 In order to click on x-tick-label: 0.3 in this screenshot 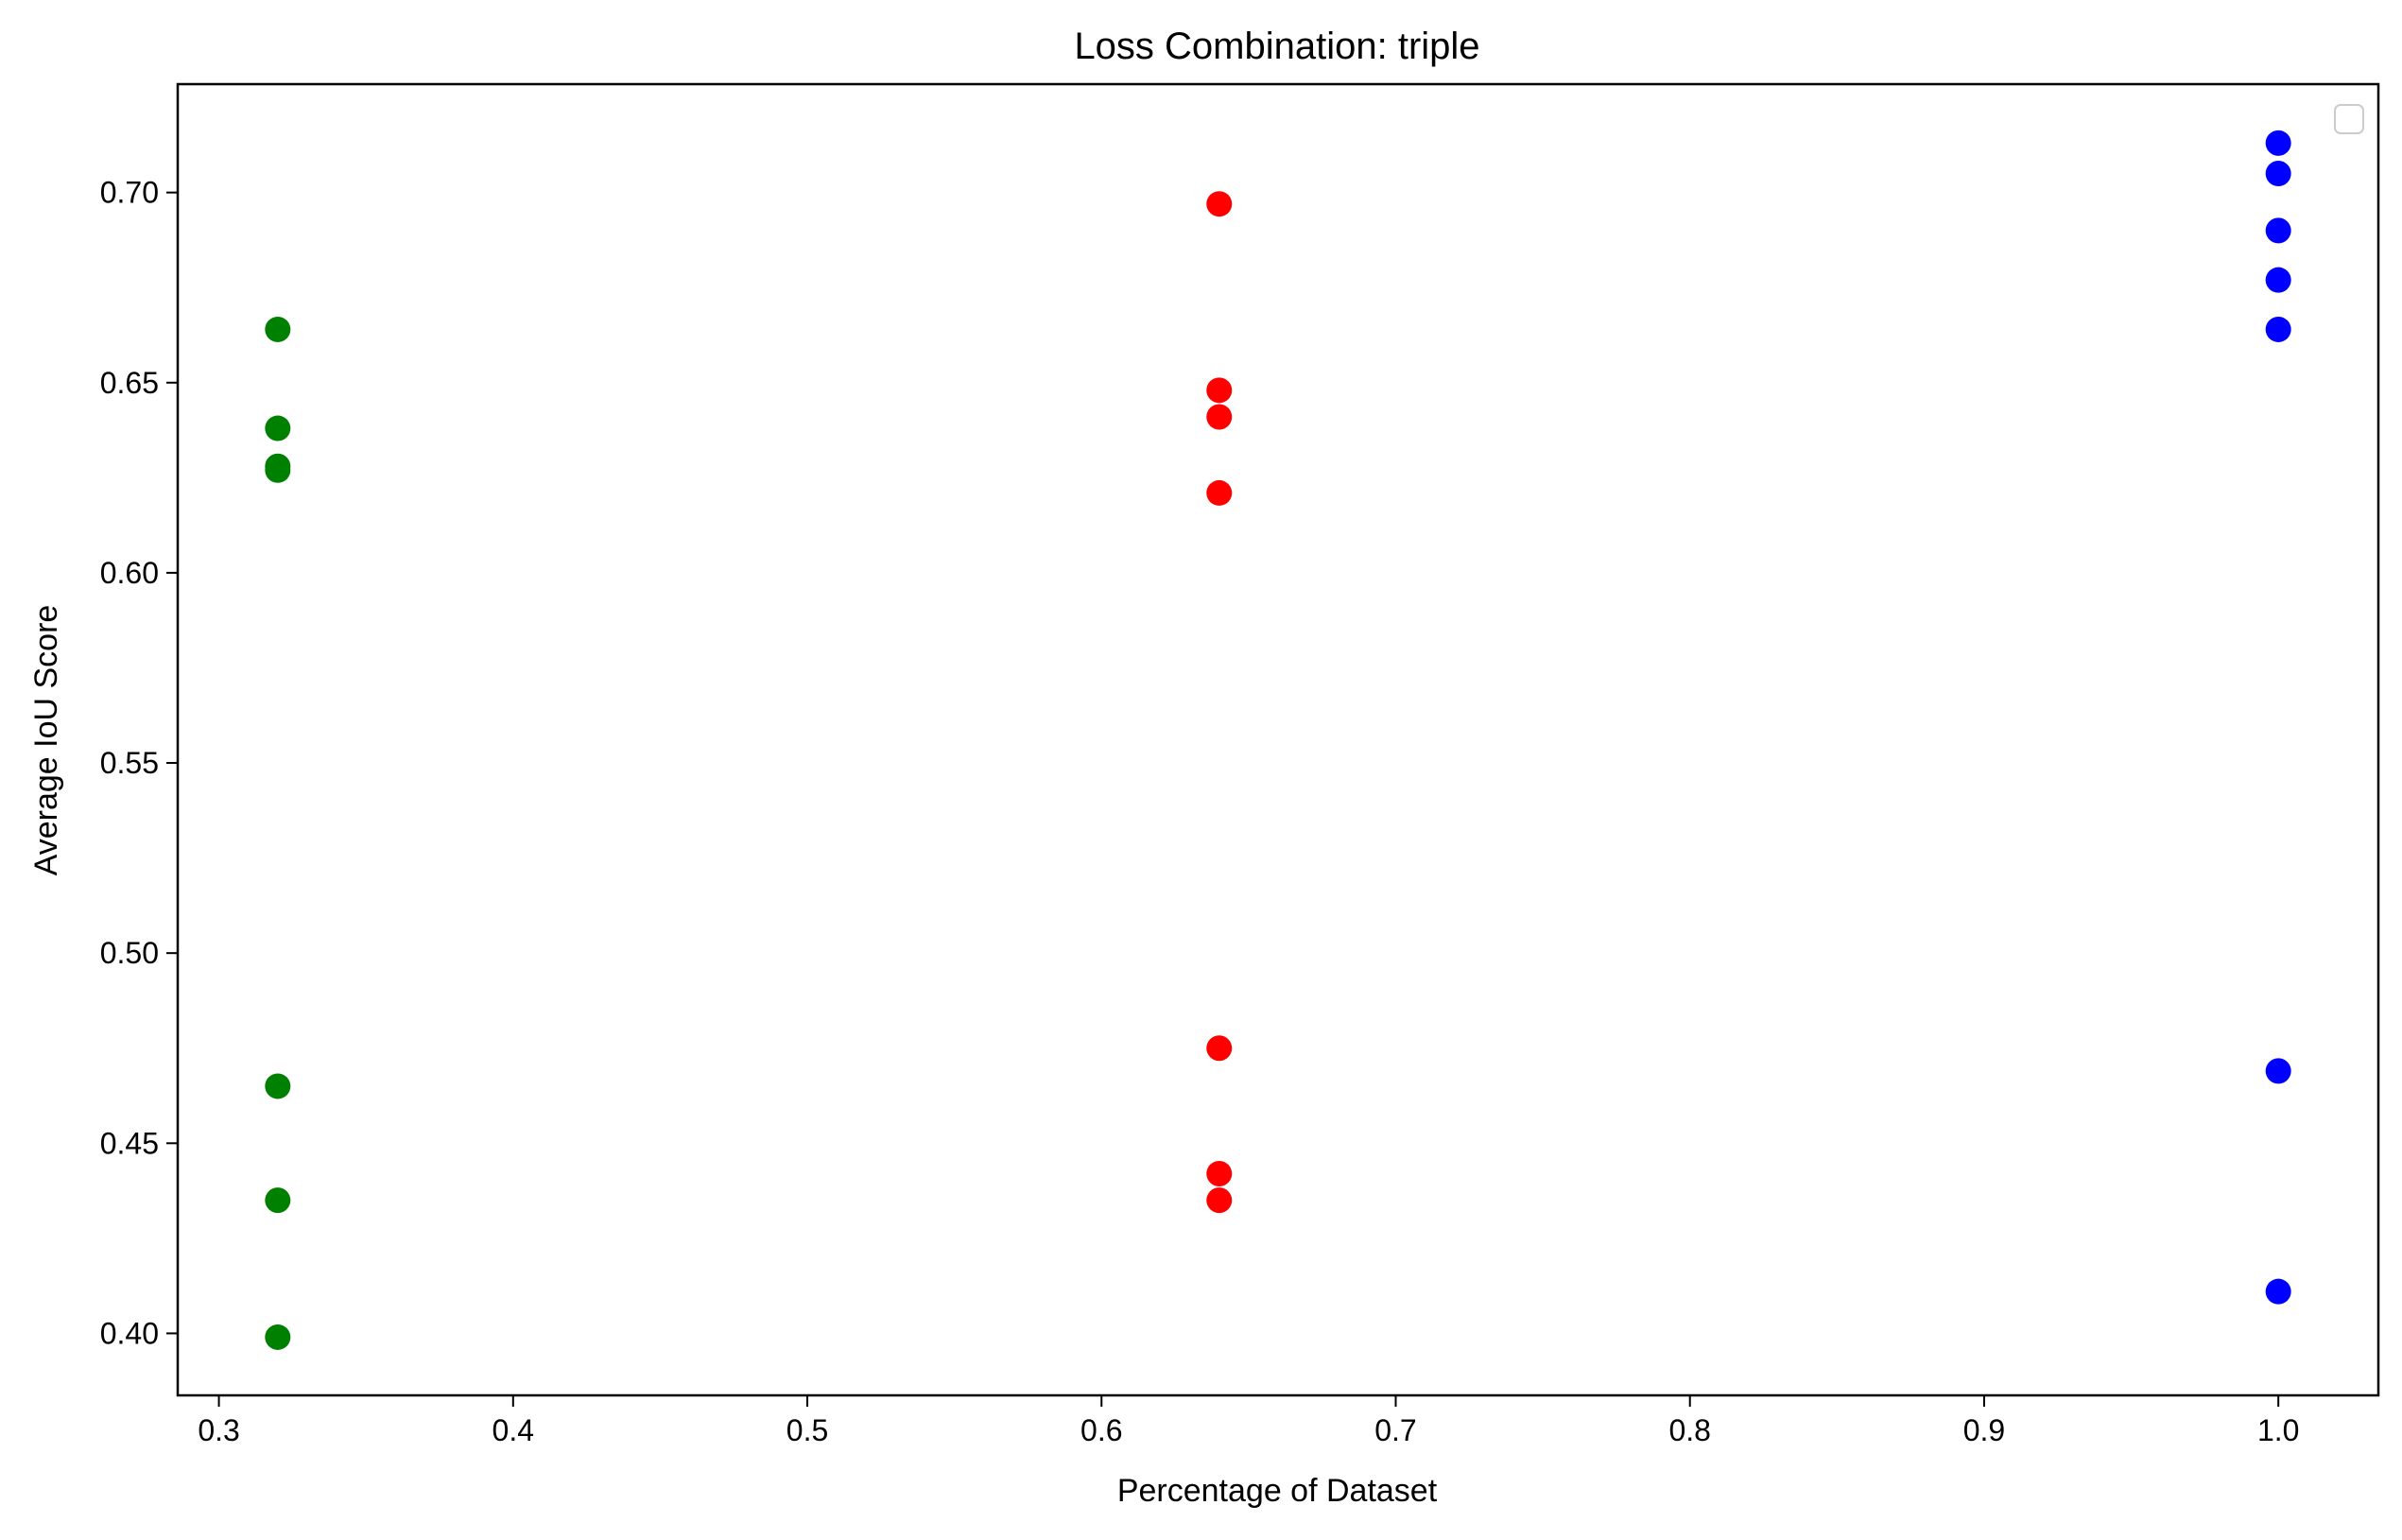, I will do `click(218, 1430)`.